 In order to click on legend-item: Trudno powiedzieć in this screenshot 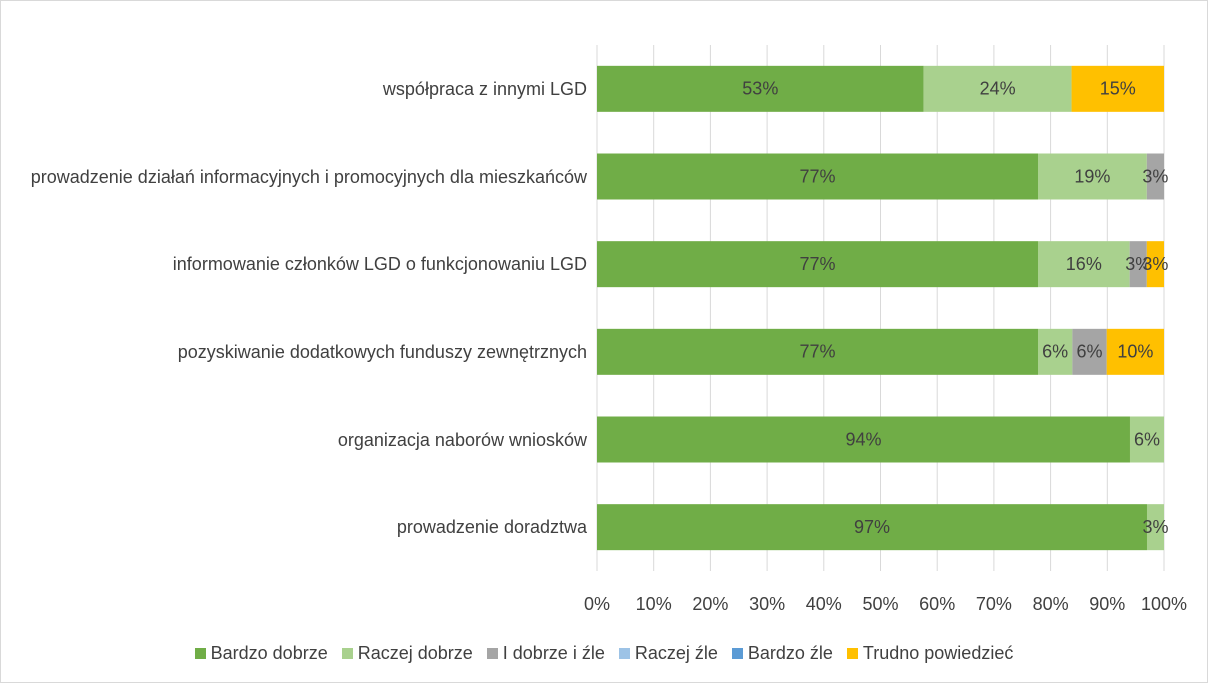, I will do `click(930, 653)`.